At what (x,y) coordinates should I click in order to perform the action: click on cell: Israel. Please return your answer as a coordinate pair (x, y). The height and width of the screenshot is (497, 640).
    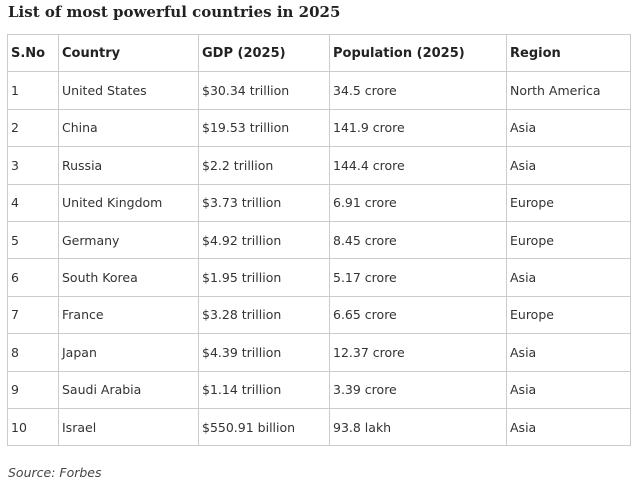
    Looking at the image, I should click on (128, 427).